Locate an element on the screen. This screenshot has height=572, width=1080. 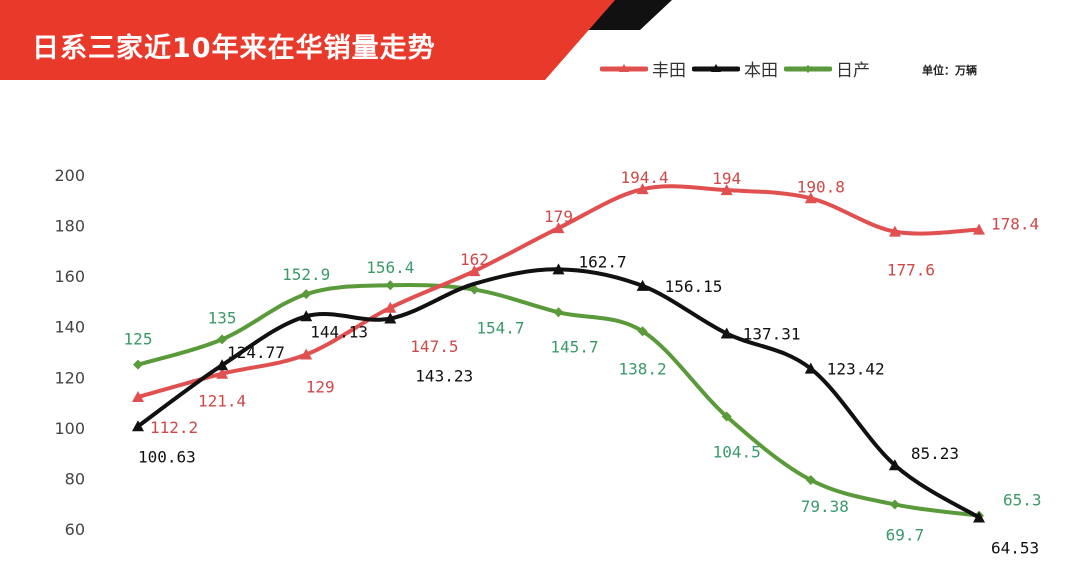
banner-red-shape is located at coordinates (307, 40).